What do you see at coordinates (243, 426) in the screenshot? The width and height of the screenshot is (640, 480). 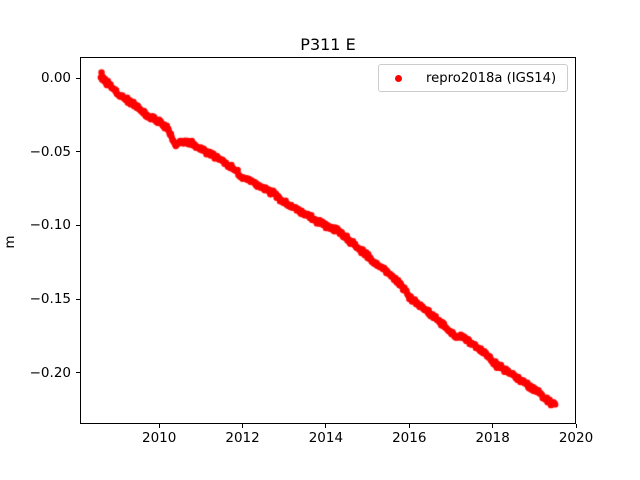 I see `x-tick-2012` at bounding box center [243, 426].